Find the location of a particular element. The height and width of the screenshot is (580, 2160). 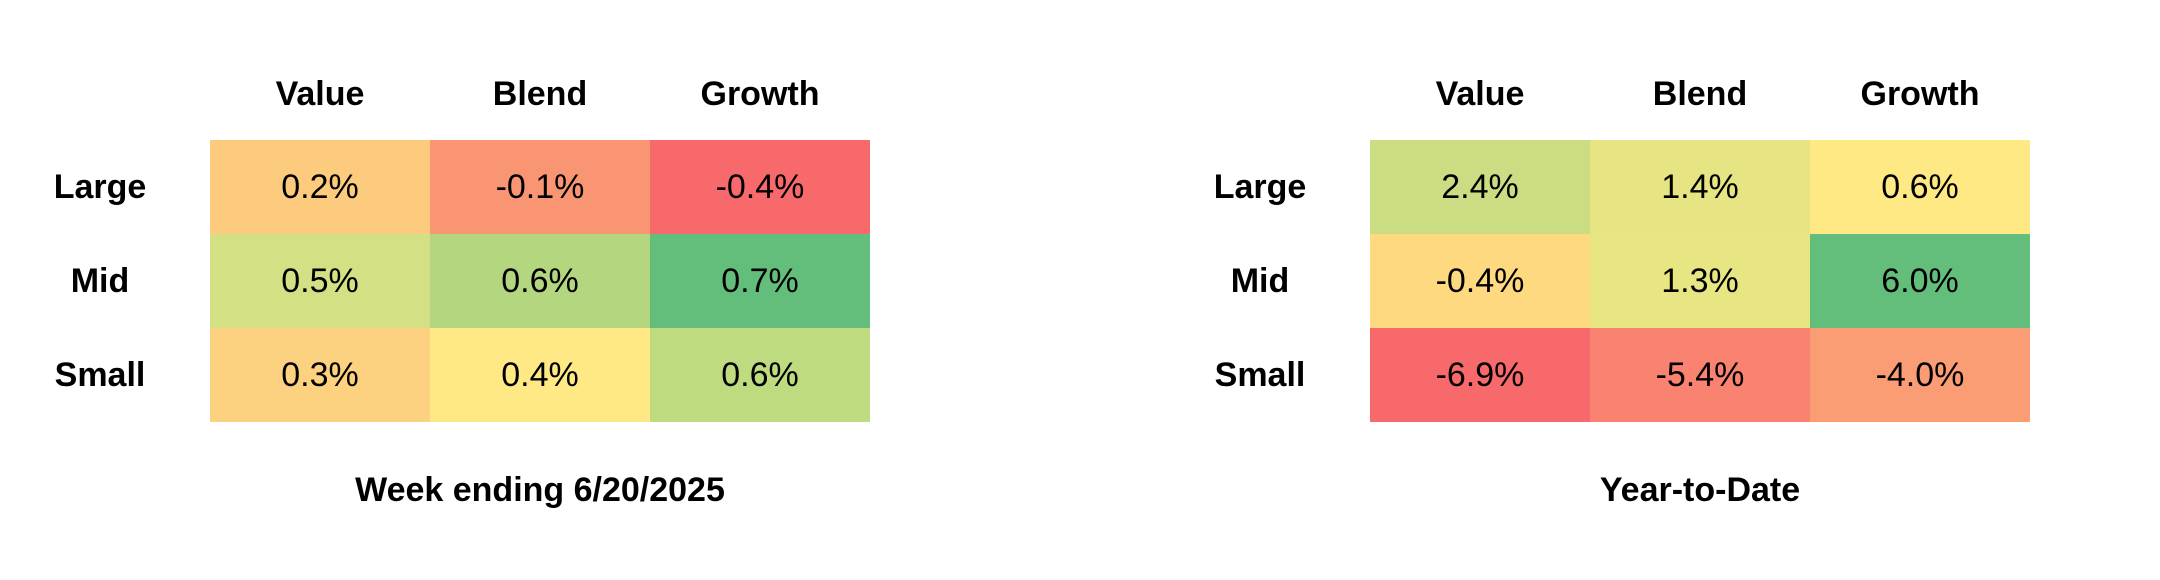

heatmap-cell-large-blend: -0.1% is located at coordinates (540, 187).